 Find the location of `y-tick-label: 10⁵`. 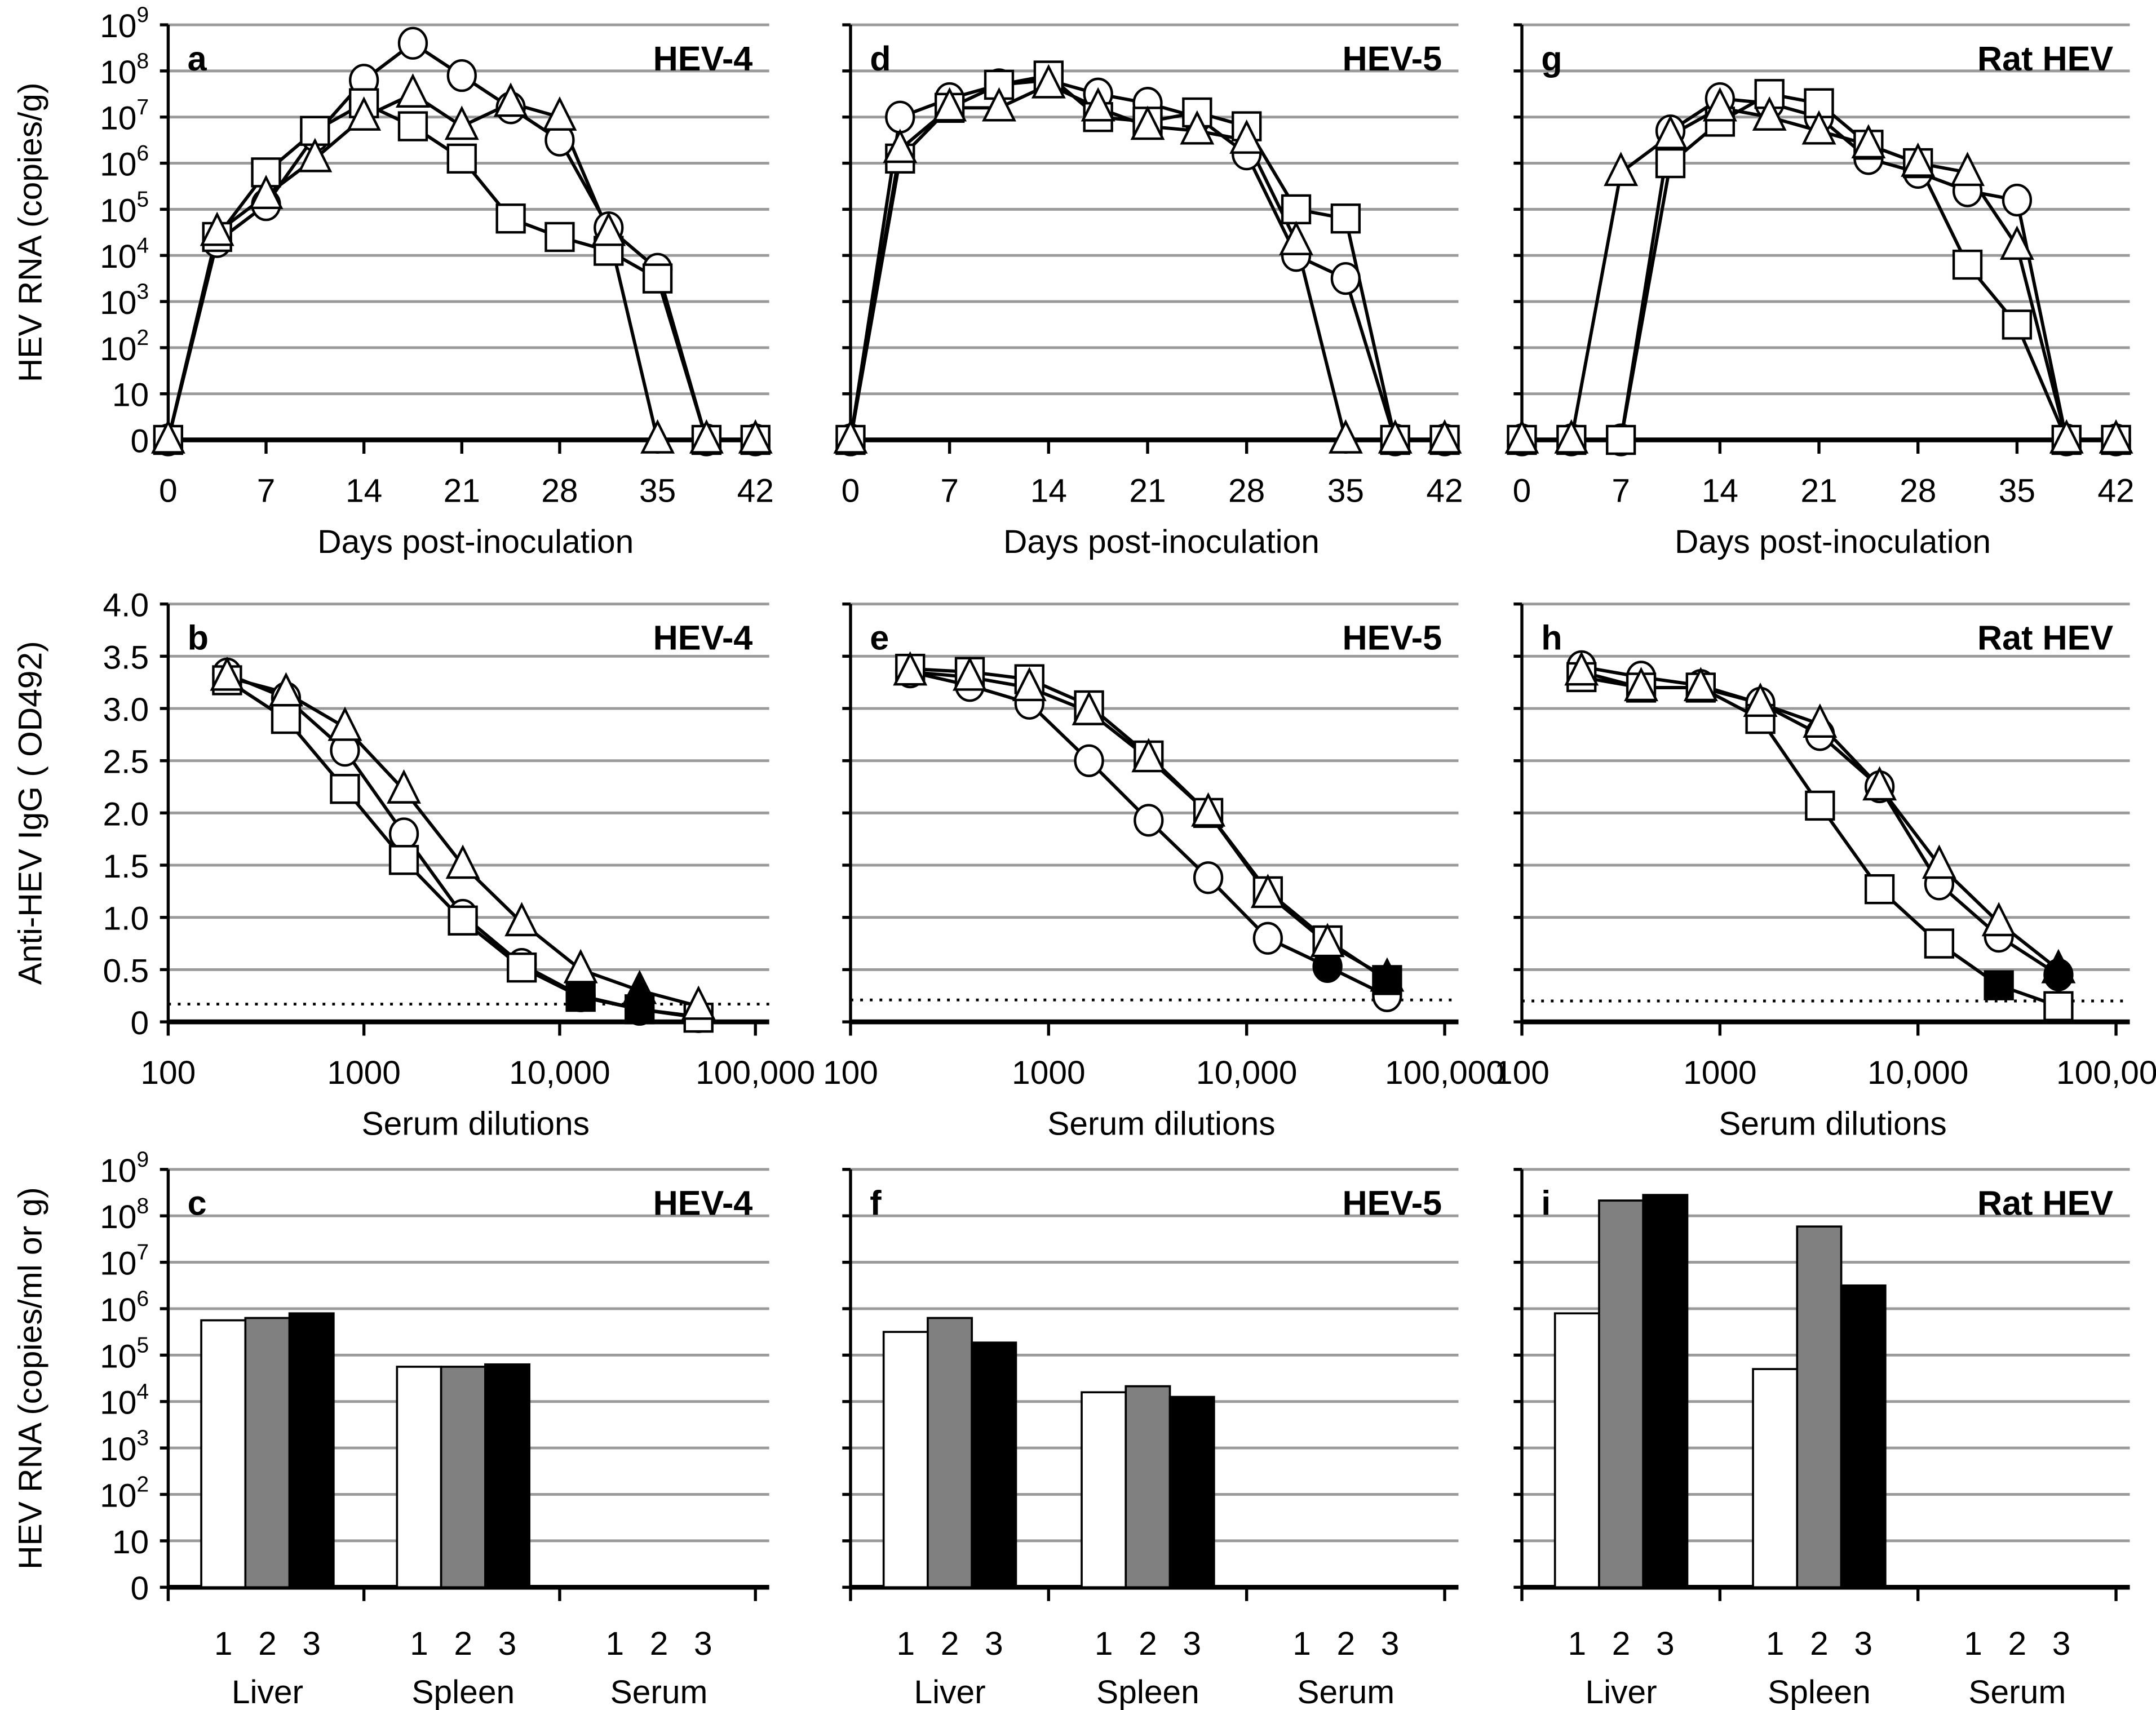

y-tick-label: 10⁵ is located at coordinates (125, 1354).